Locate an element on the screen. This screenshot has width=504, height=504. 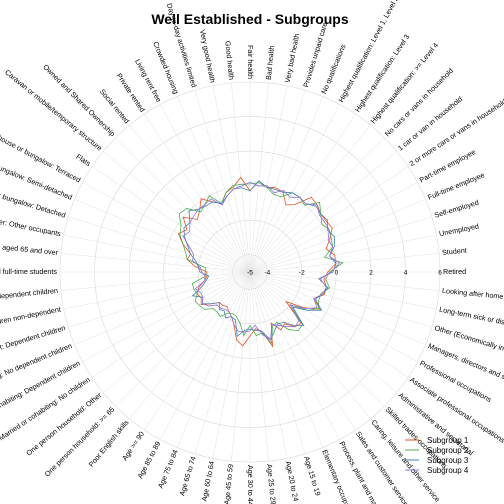
category-label: Very bad health is located at coordinates (292, 58).